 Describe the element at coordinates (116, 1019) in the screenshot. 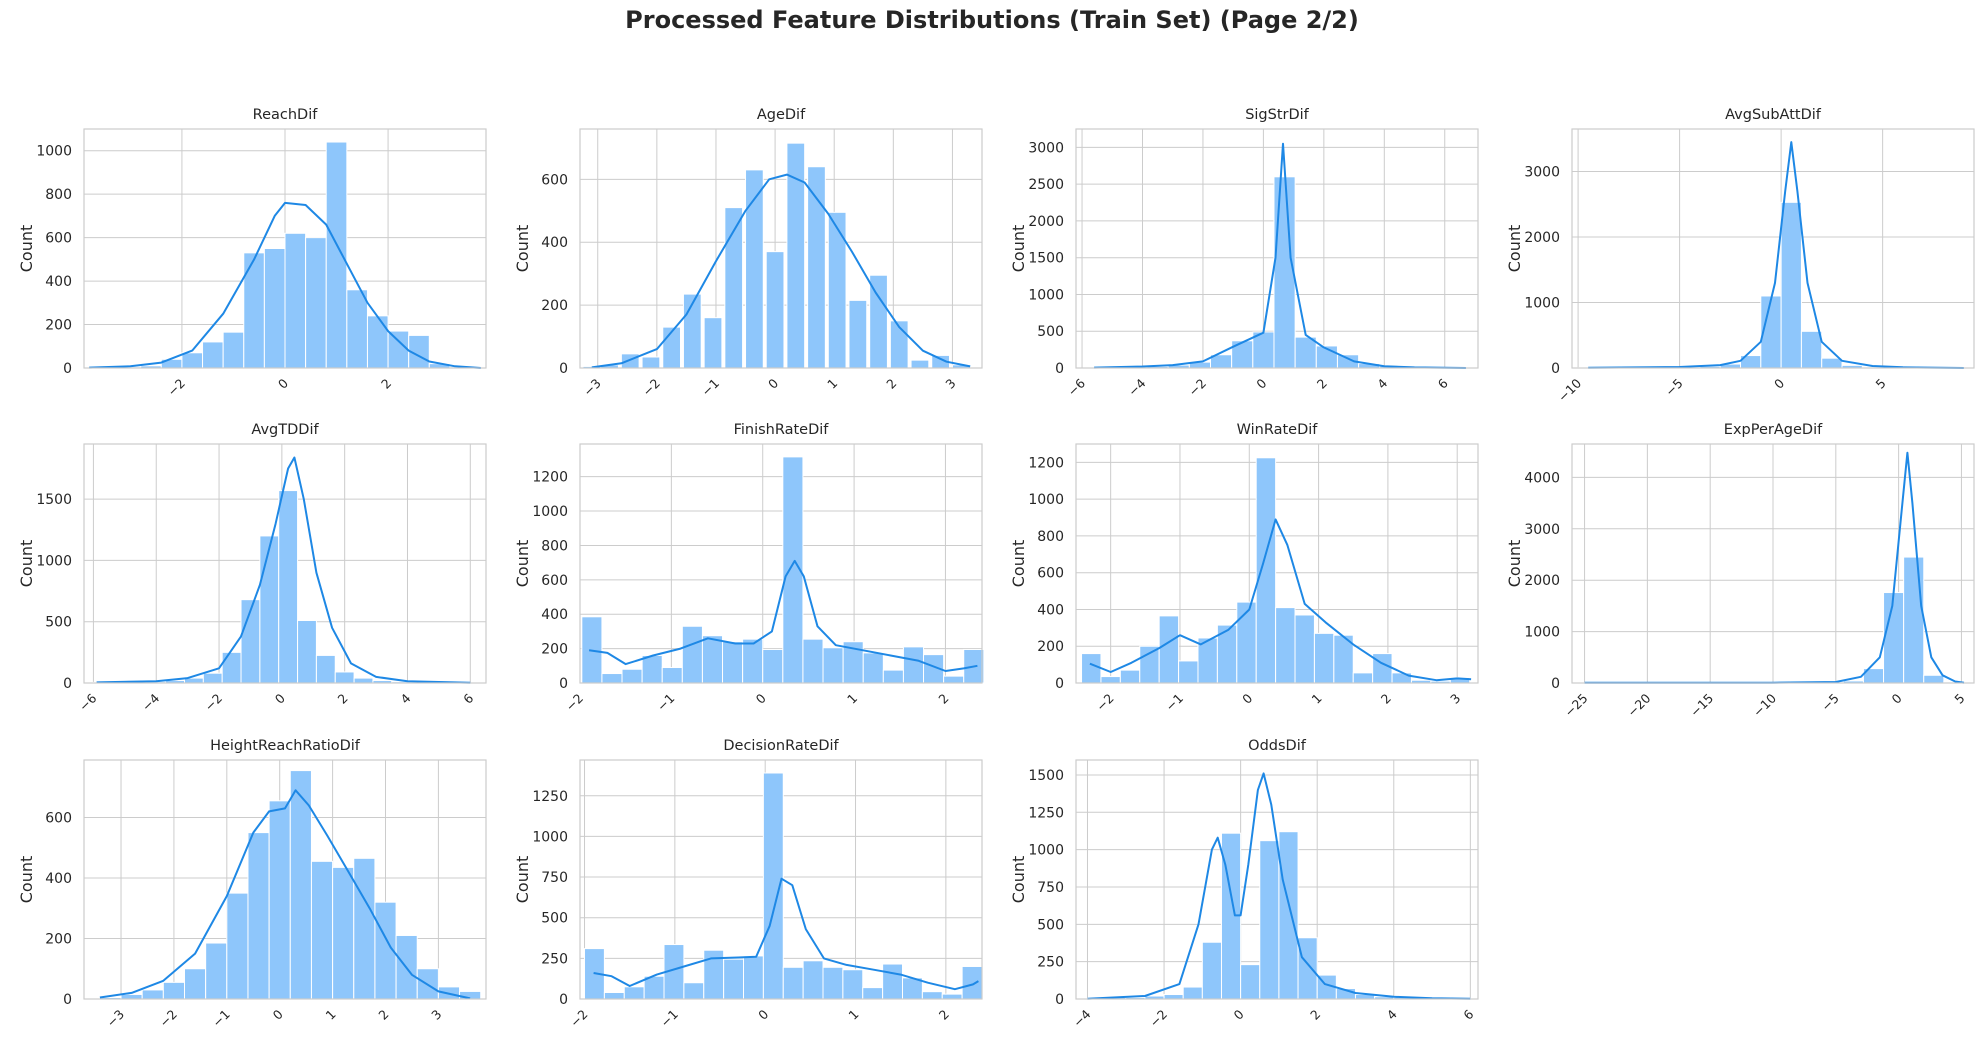

I see `x-tick-label: −3` at that location.